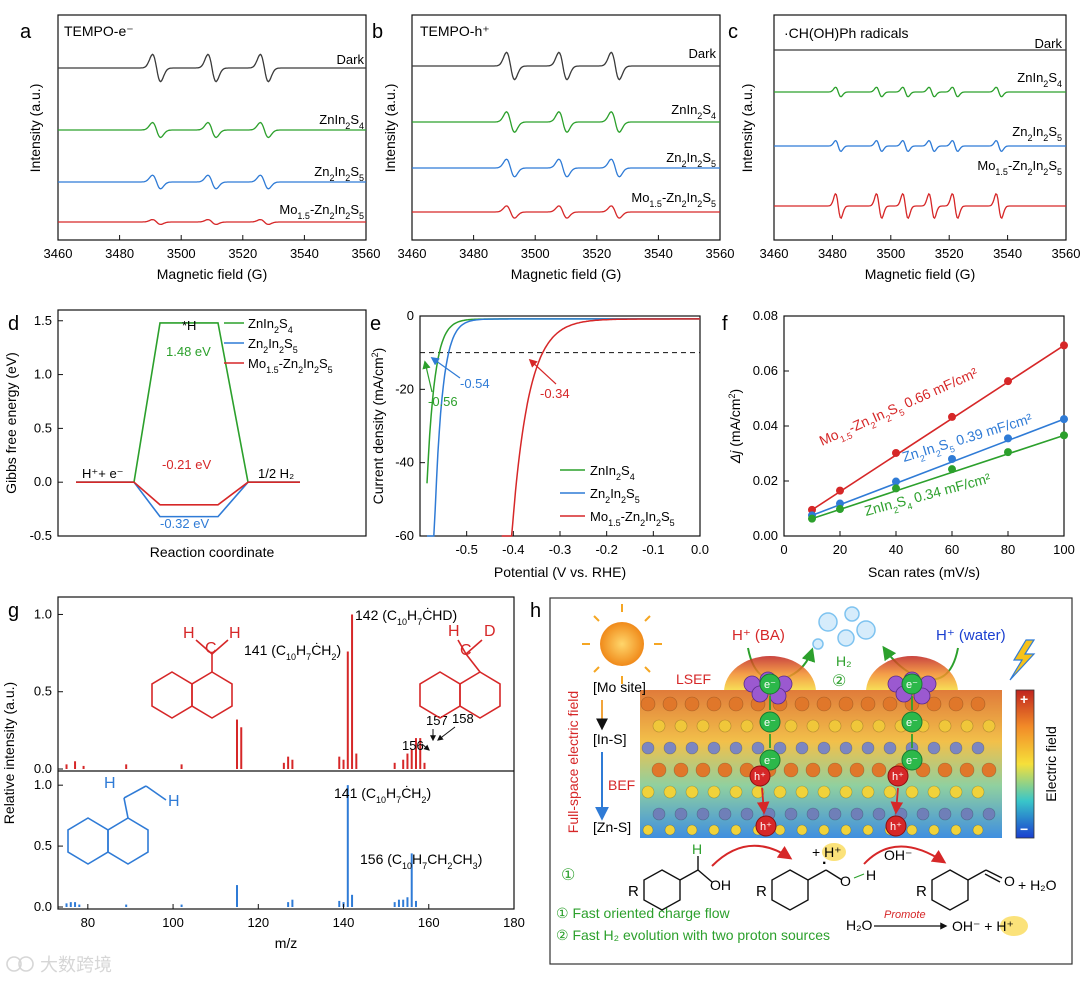 The height and width of the screenshot is (985, 1080). Describe the element at coordinates (273, 345) in the screenshot. I see `panel-d-legend-zn2in2s5: Zn2In2S5` at that location.